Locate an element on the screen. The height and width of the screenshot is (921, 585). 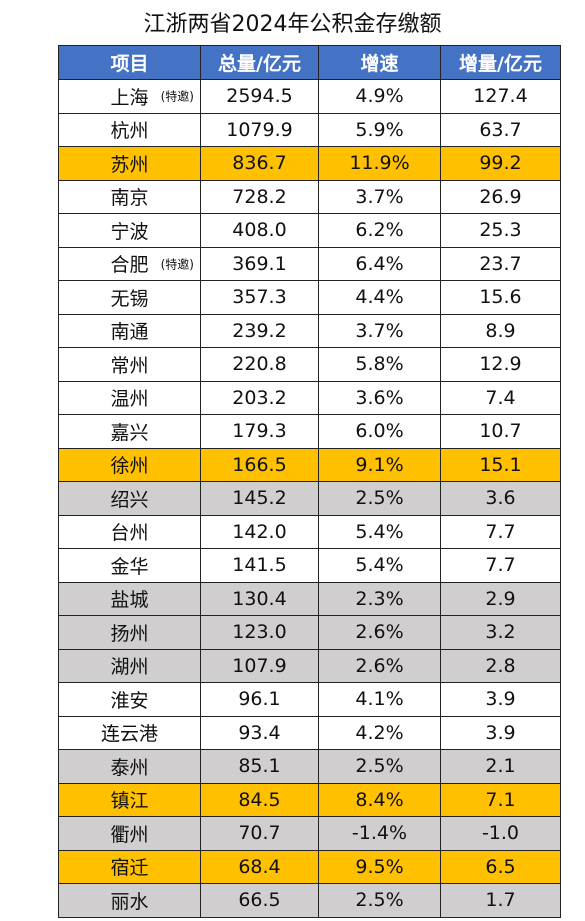
table-row: 连云港 93.4 4.2% 3.9 is located at coordinates (309, 732).